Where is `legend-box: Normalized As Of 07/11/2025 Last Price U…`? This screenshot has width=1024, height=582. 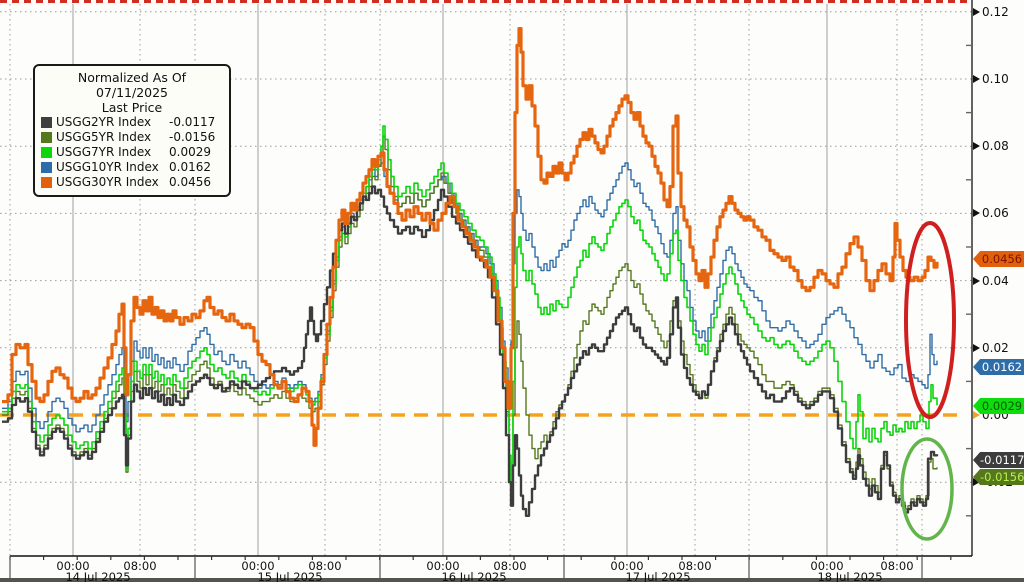
legend-box: Normalized As Of 07/11/2025 Last Price U… is located at coordinates (132, 130).